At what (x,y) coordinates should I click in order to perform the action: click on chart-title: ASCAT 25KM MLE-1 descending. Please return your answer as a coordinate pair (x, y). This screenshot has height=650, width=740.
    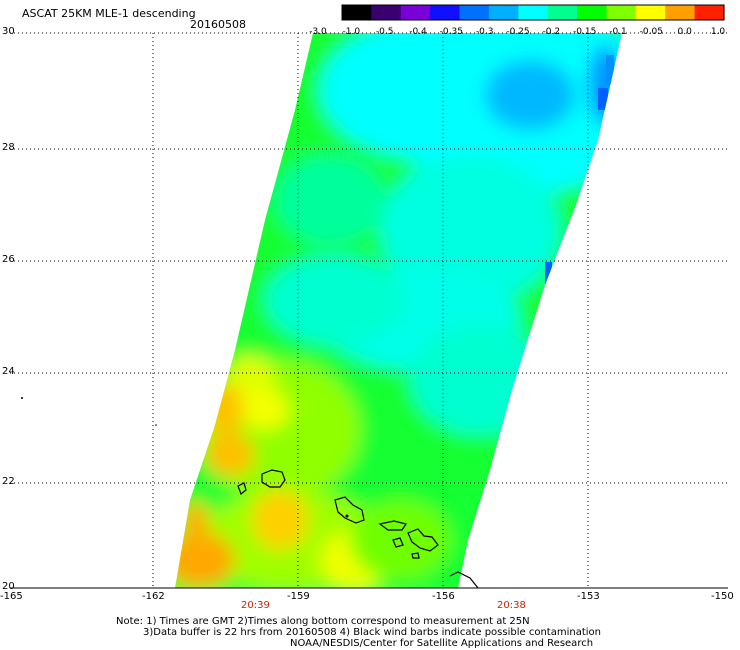
    Looking at the image, I should click on (109, 13).